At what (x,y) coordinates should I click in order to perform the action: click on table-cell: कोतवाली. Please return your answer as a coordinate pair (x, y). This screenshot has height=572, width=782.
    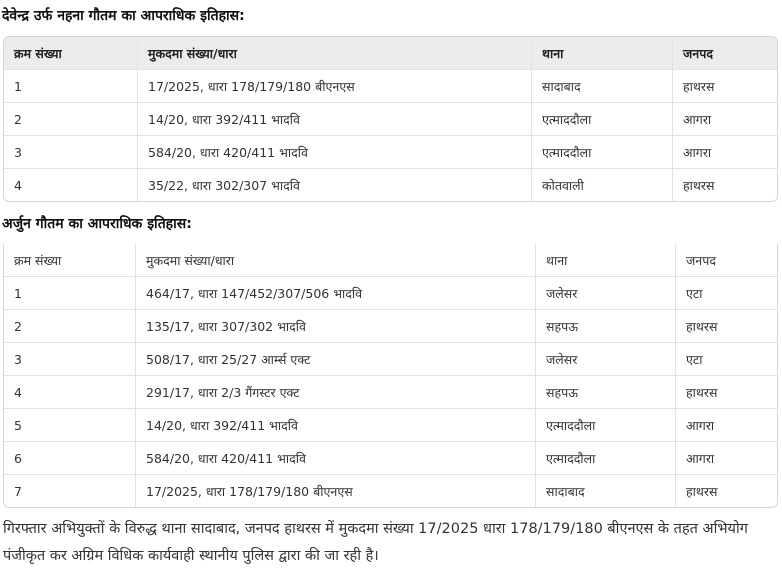
    Looking at the image, I should click on (602, 185).